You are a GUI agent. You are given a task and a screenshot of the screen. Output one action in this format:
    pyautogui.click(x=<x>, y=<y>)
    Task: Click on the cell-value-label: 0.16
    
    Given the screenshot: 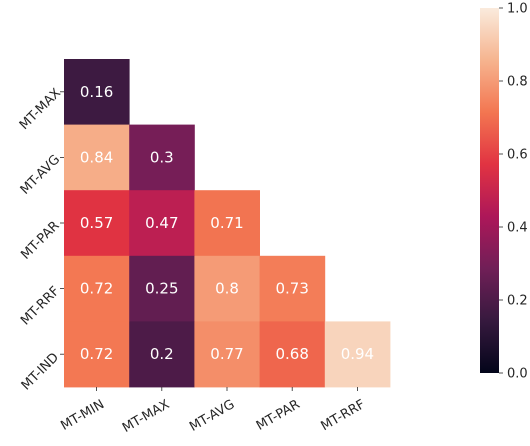 What is the action you would take?
    pyautogui.click(x=96, y=92)
    